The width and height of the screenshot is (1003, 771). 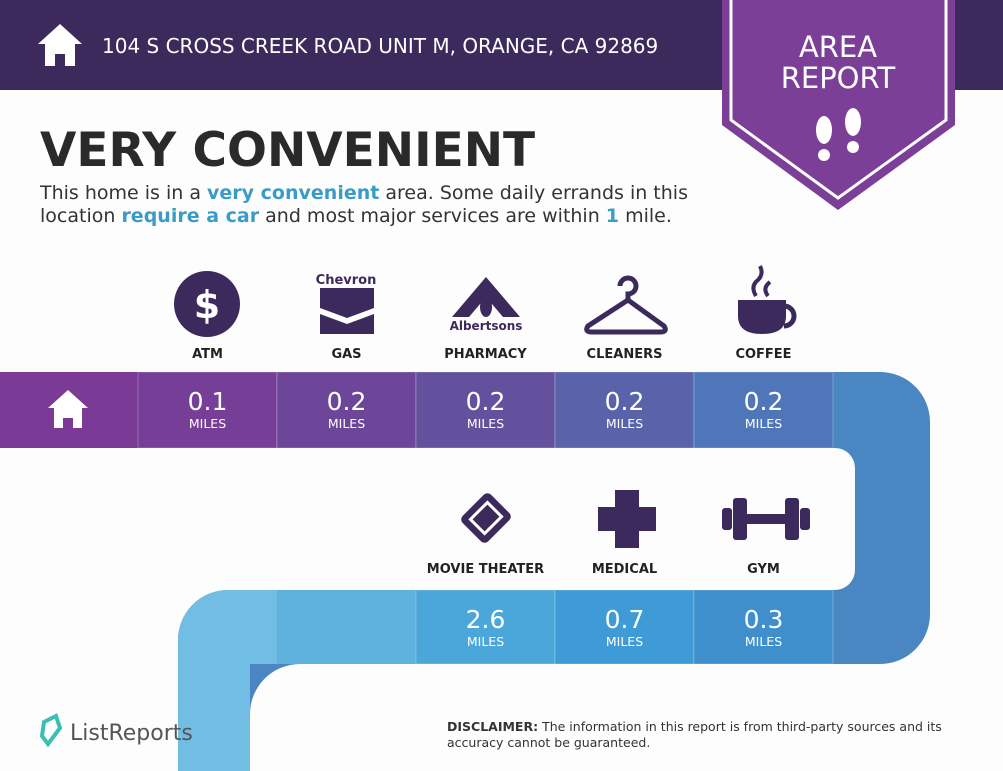 What do you see at coordinates (346, 303) in the screenshot?
I see `gas-icon: Chevron` at bounding box center [346, 303].